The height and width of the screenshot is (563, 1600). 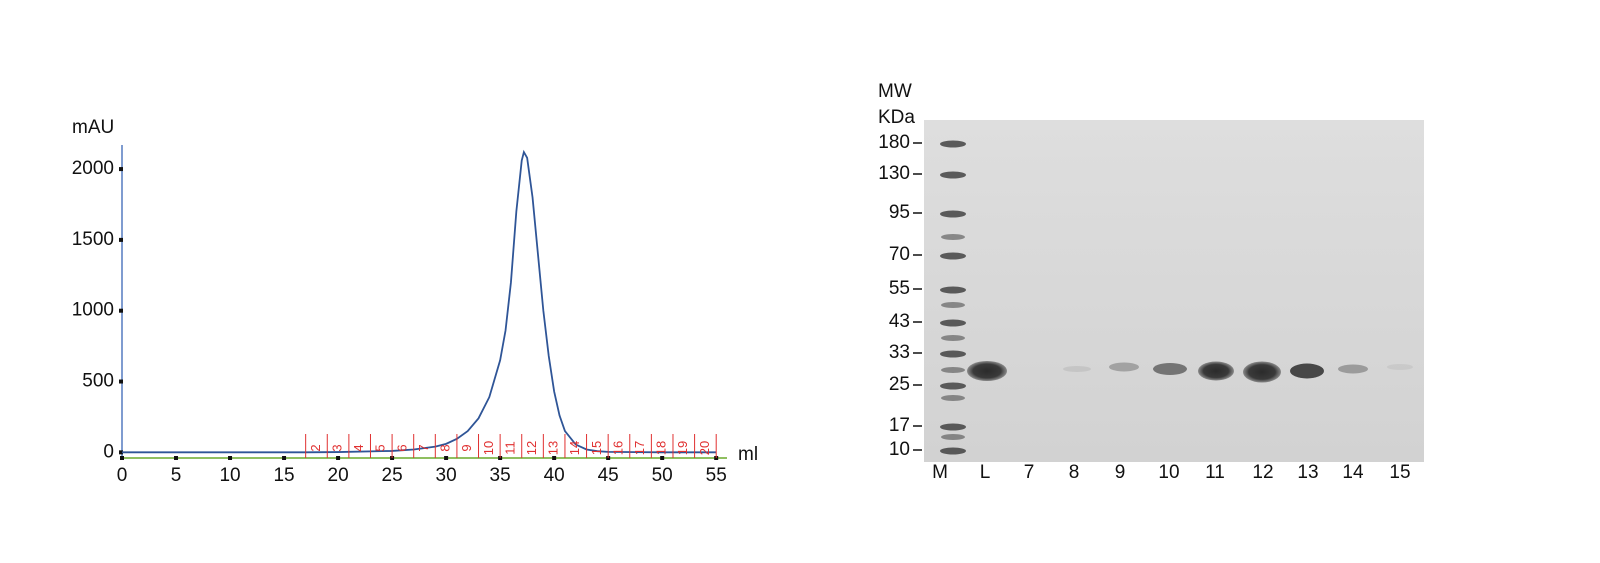 What do you see at coordinates (661, 448) in the screenshot?
I see `fraction-label: 18` at bounding box center [661, 448].